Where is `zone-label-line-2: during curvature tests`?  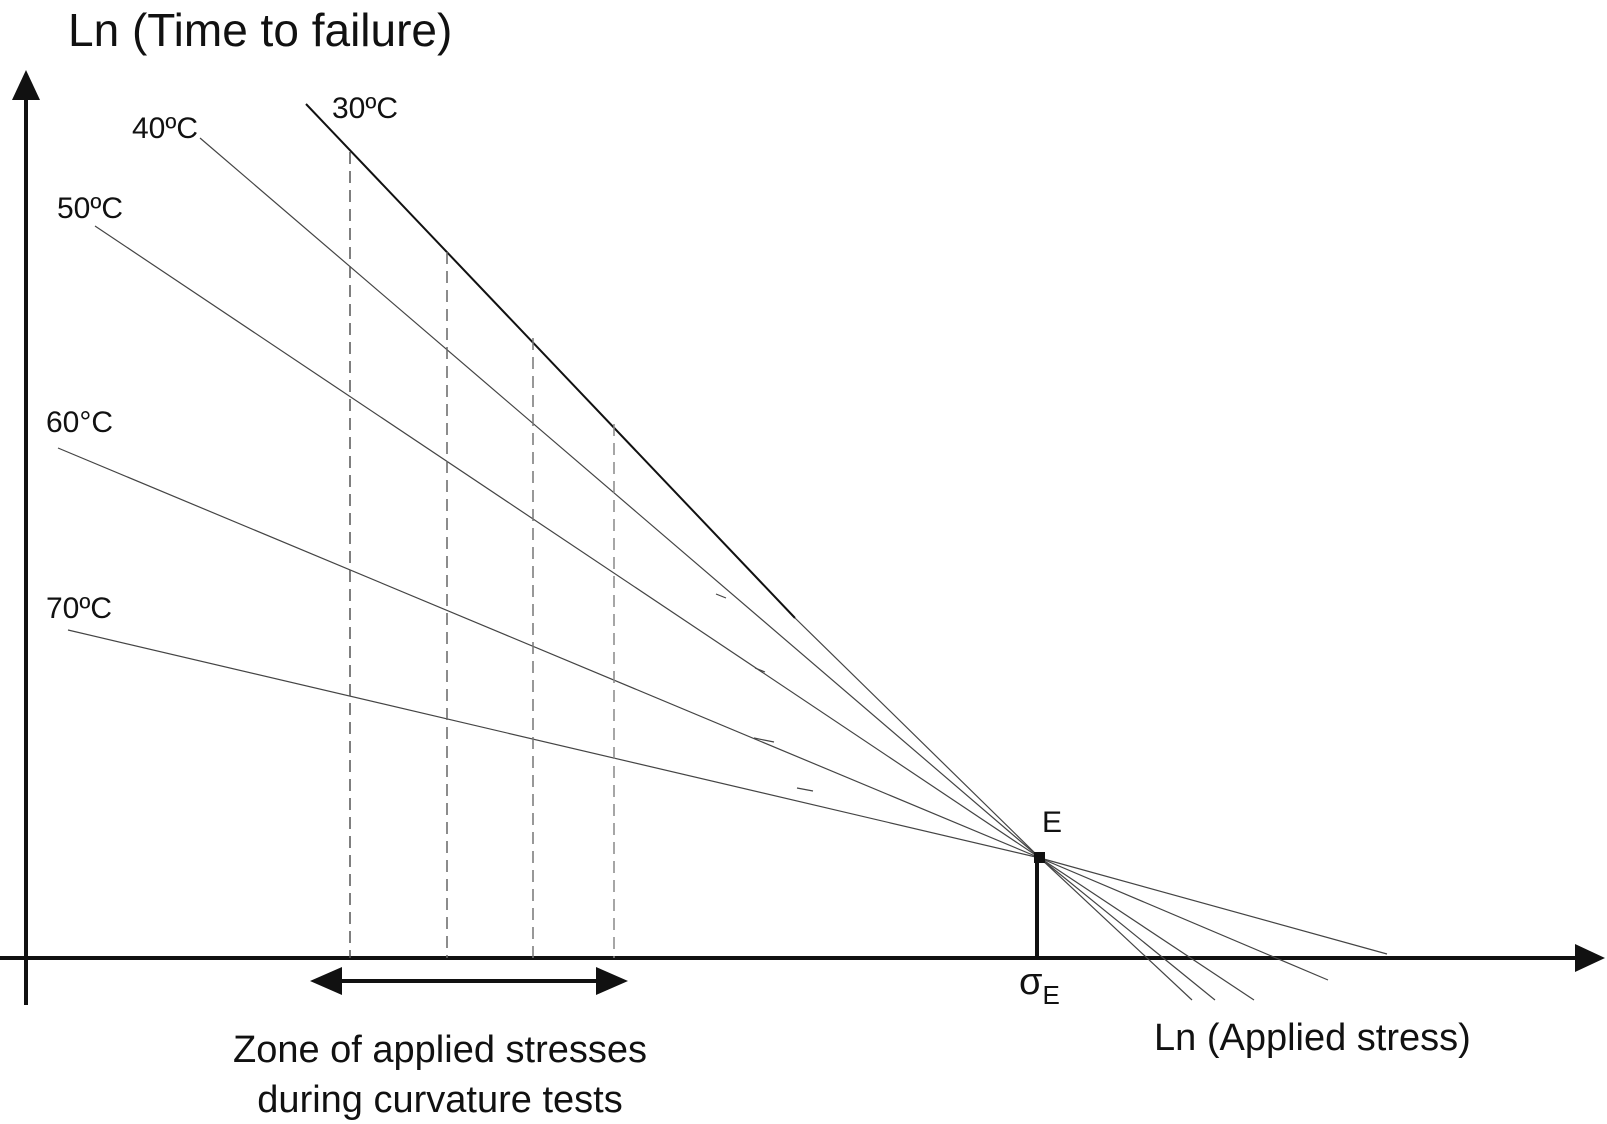
zone-label-line-2: during curvature tests is located at coordinates (439, 1100).